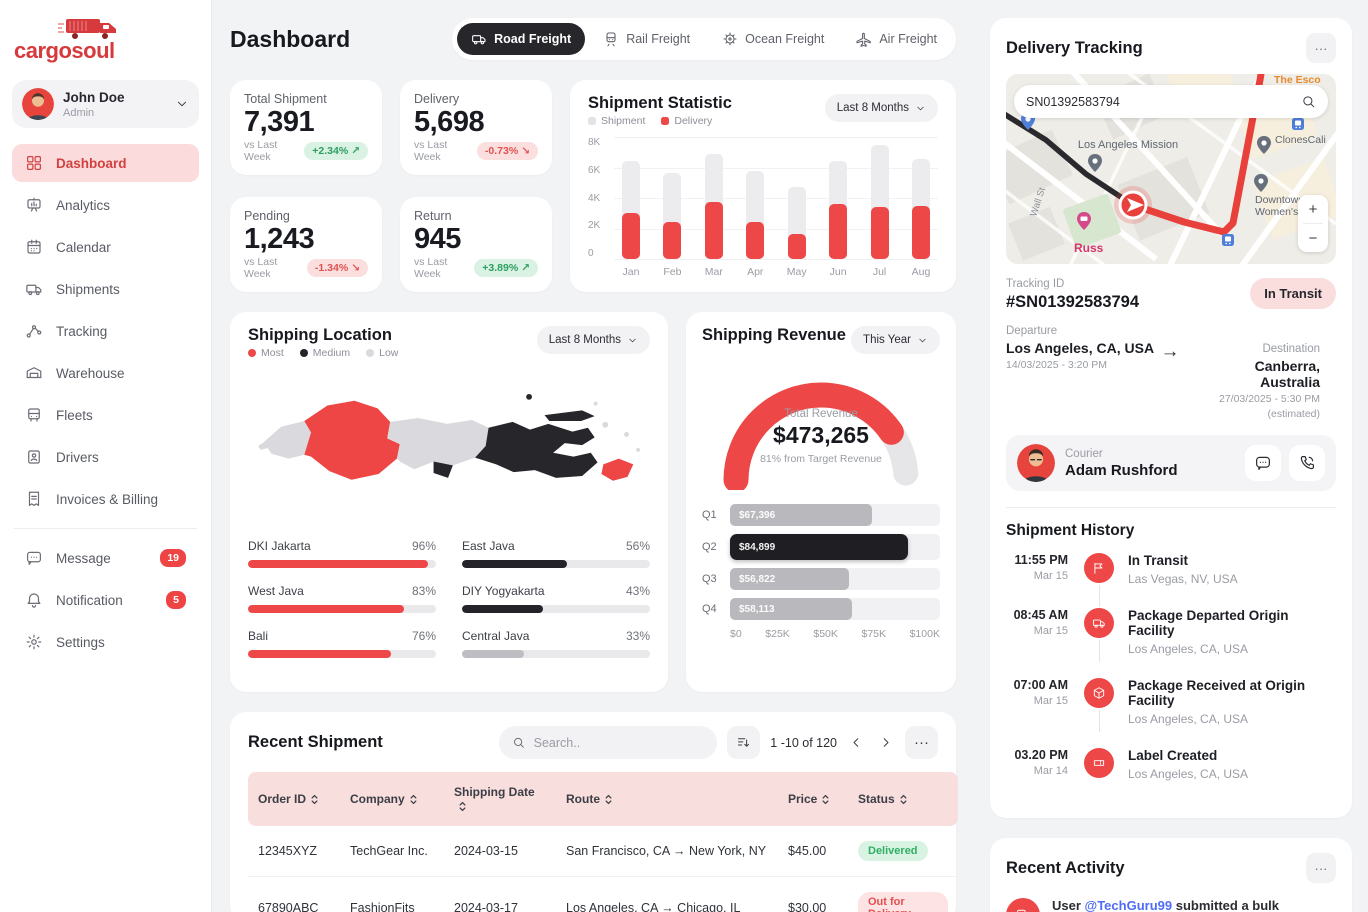  What do you see at coordinates (500, 894) in the screenshot?
I see `cell-date: 2024-03-17` at bounding box center [500, 894].